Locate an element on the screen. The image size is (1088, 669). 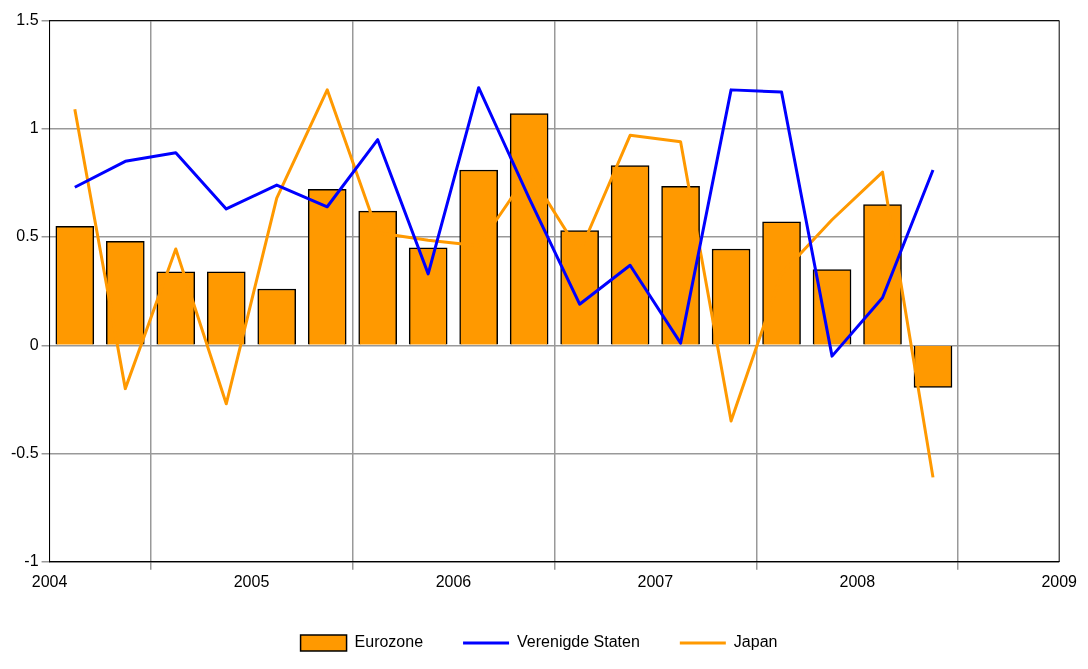
x-tick-label: 2005 is located at coordinates (251, 581).